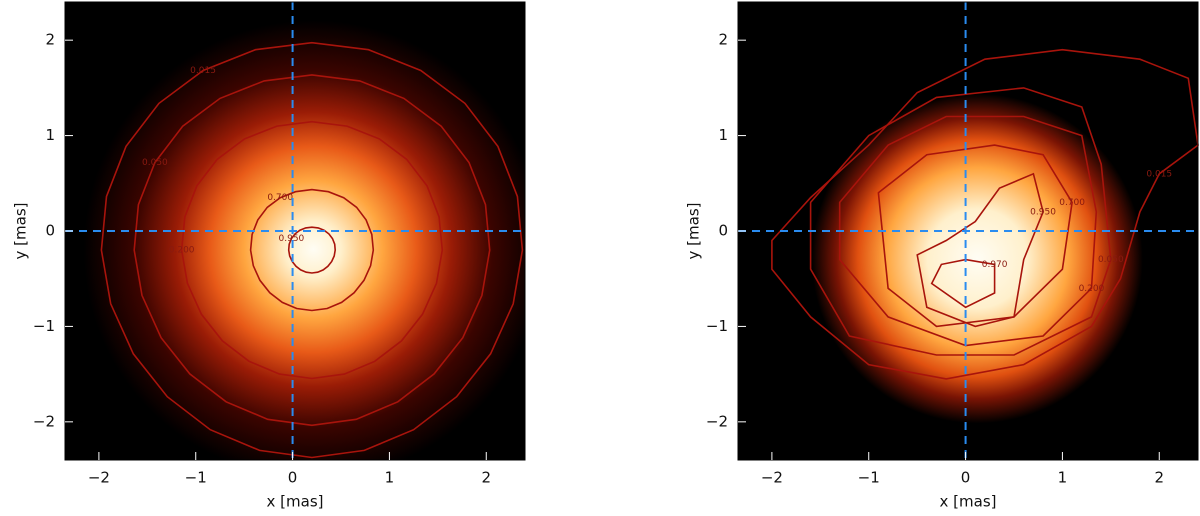 This screenshot has height=516, width=1200. Describe the element at coordinates (995, 265) in the screenshot. I see `contour-label: 0.970` at that location.